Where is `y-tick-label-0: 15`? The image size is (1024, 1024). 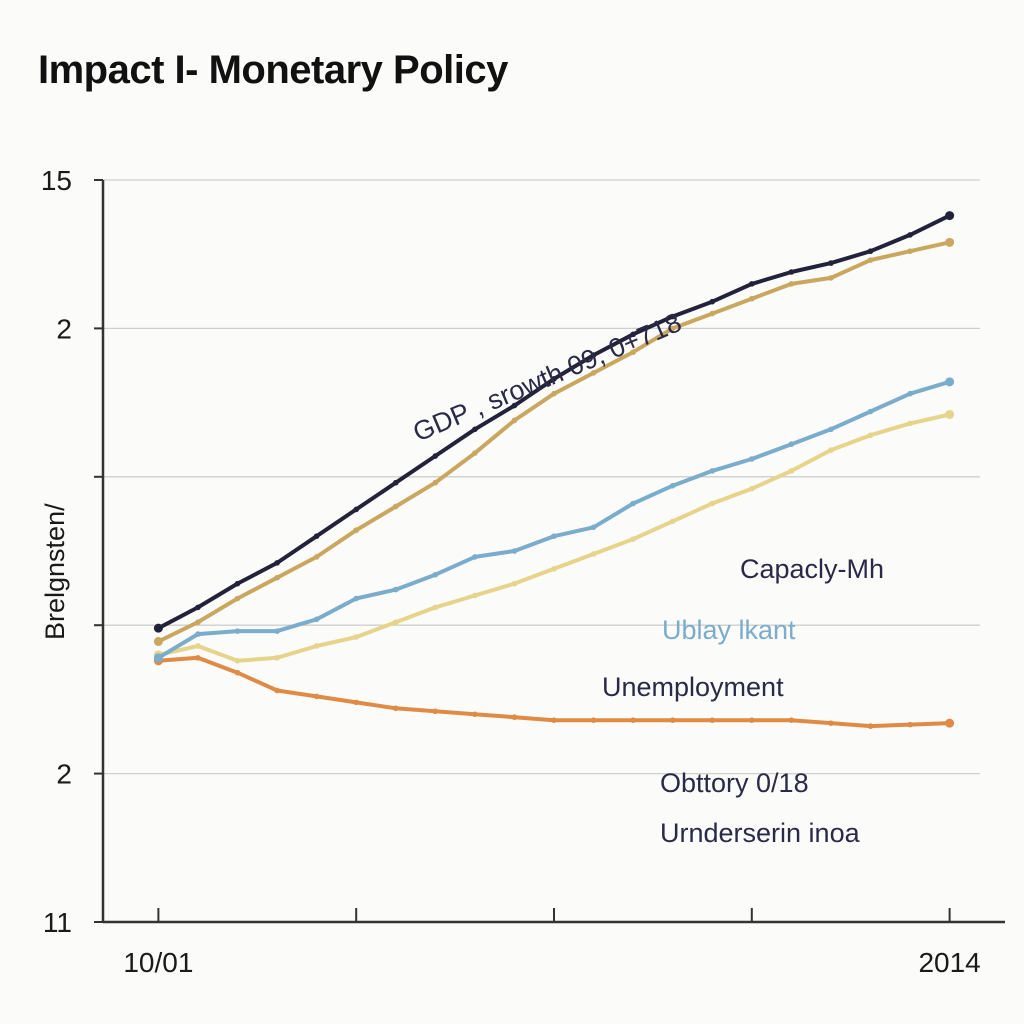 y-tick-label-0: 15 is located at coordinates (56, 180).